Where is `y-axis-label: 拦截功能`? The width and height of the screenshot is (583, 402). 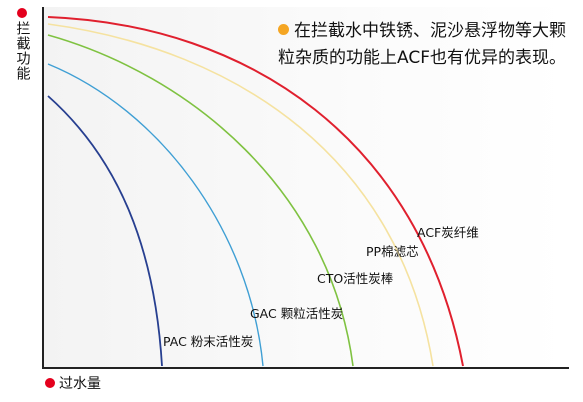
y-axis-label: 拦截功能 is located at coordinates (22, 44).